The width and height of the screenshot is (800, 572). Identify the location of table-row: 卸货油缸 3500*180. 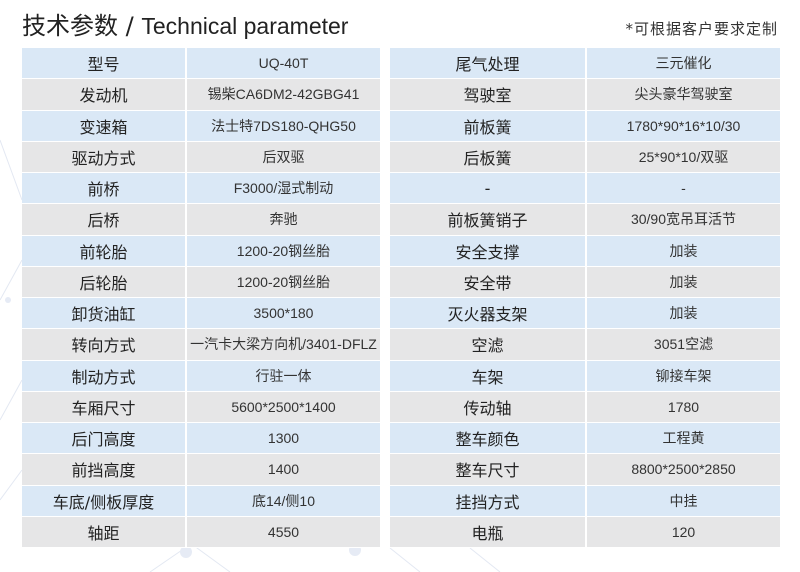
(201, 314).